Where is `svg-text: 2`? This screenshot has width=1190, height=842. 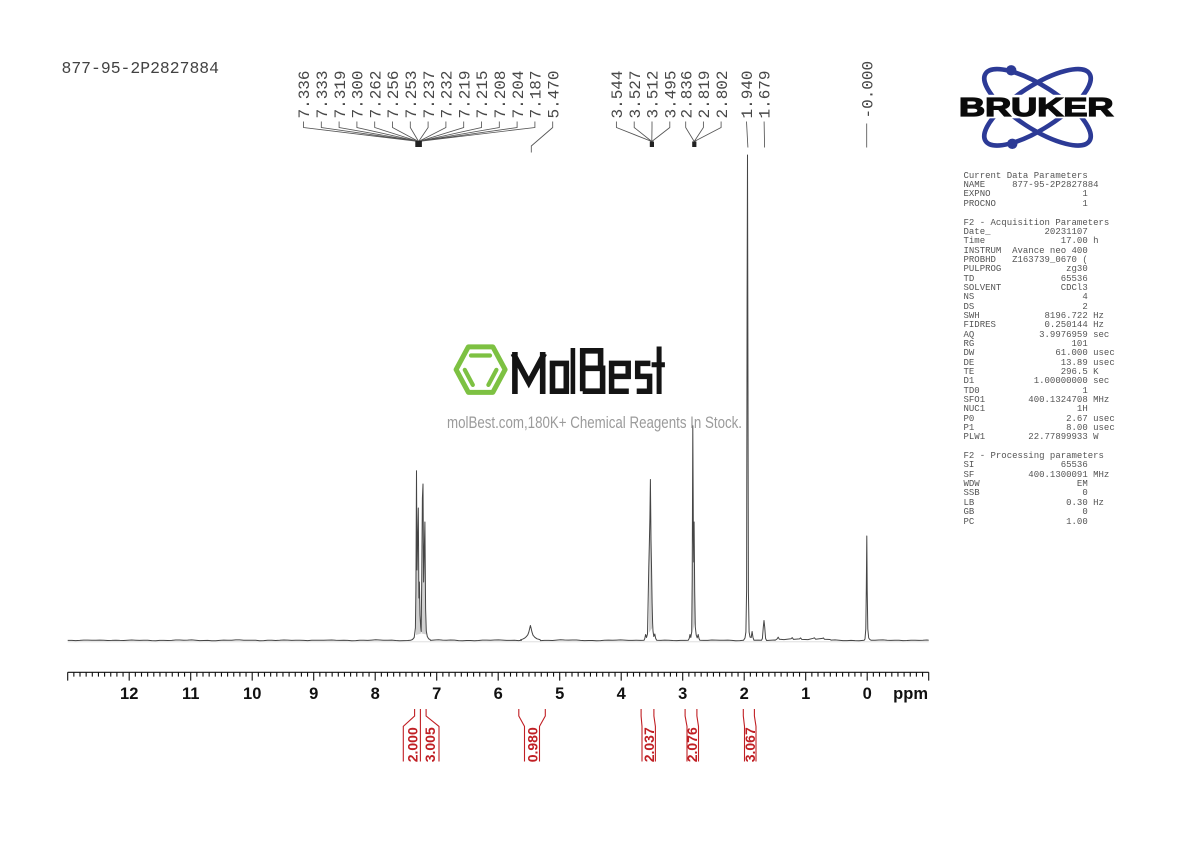 svg-text: 2 is located at coordinates (744, 694).